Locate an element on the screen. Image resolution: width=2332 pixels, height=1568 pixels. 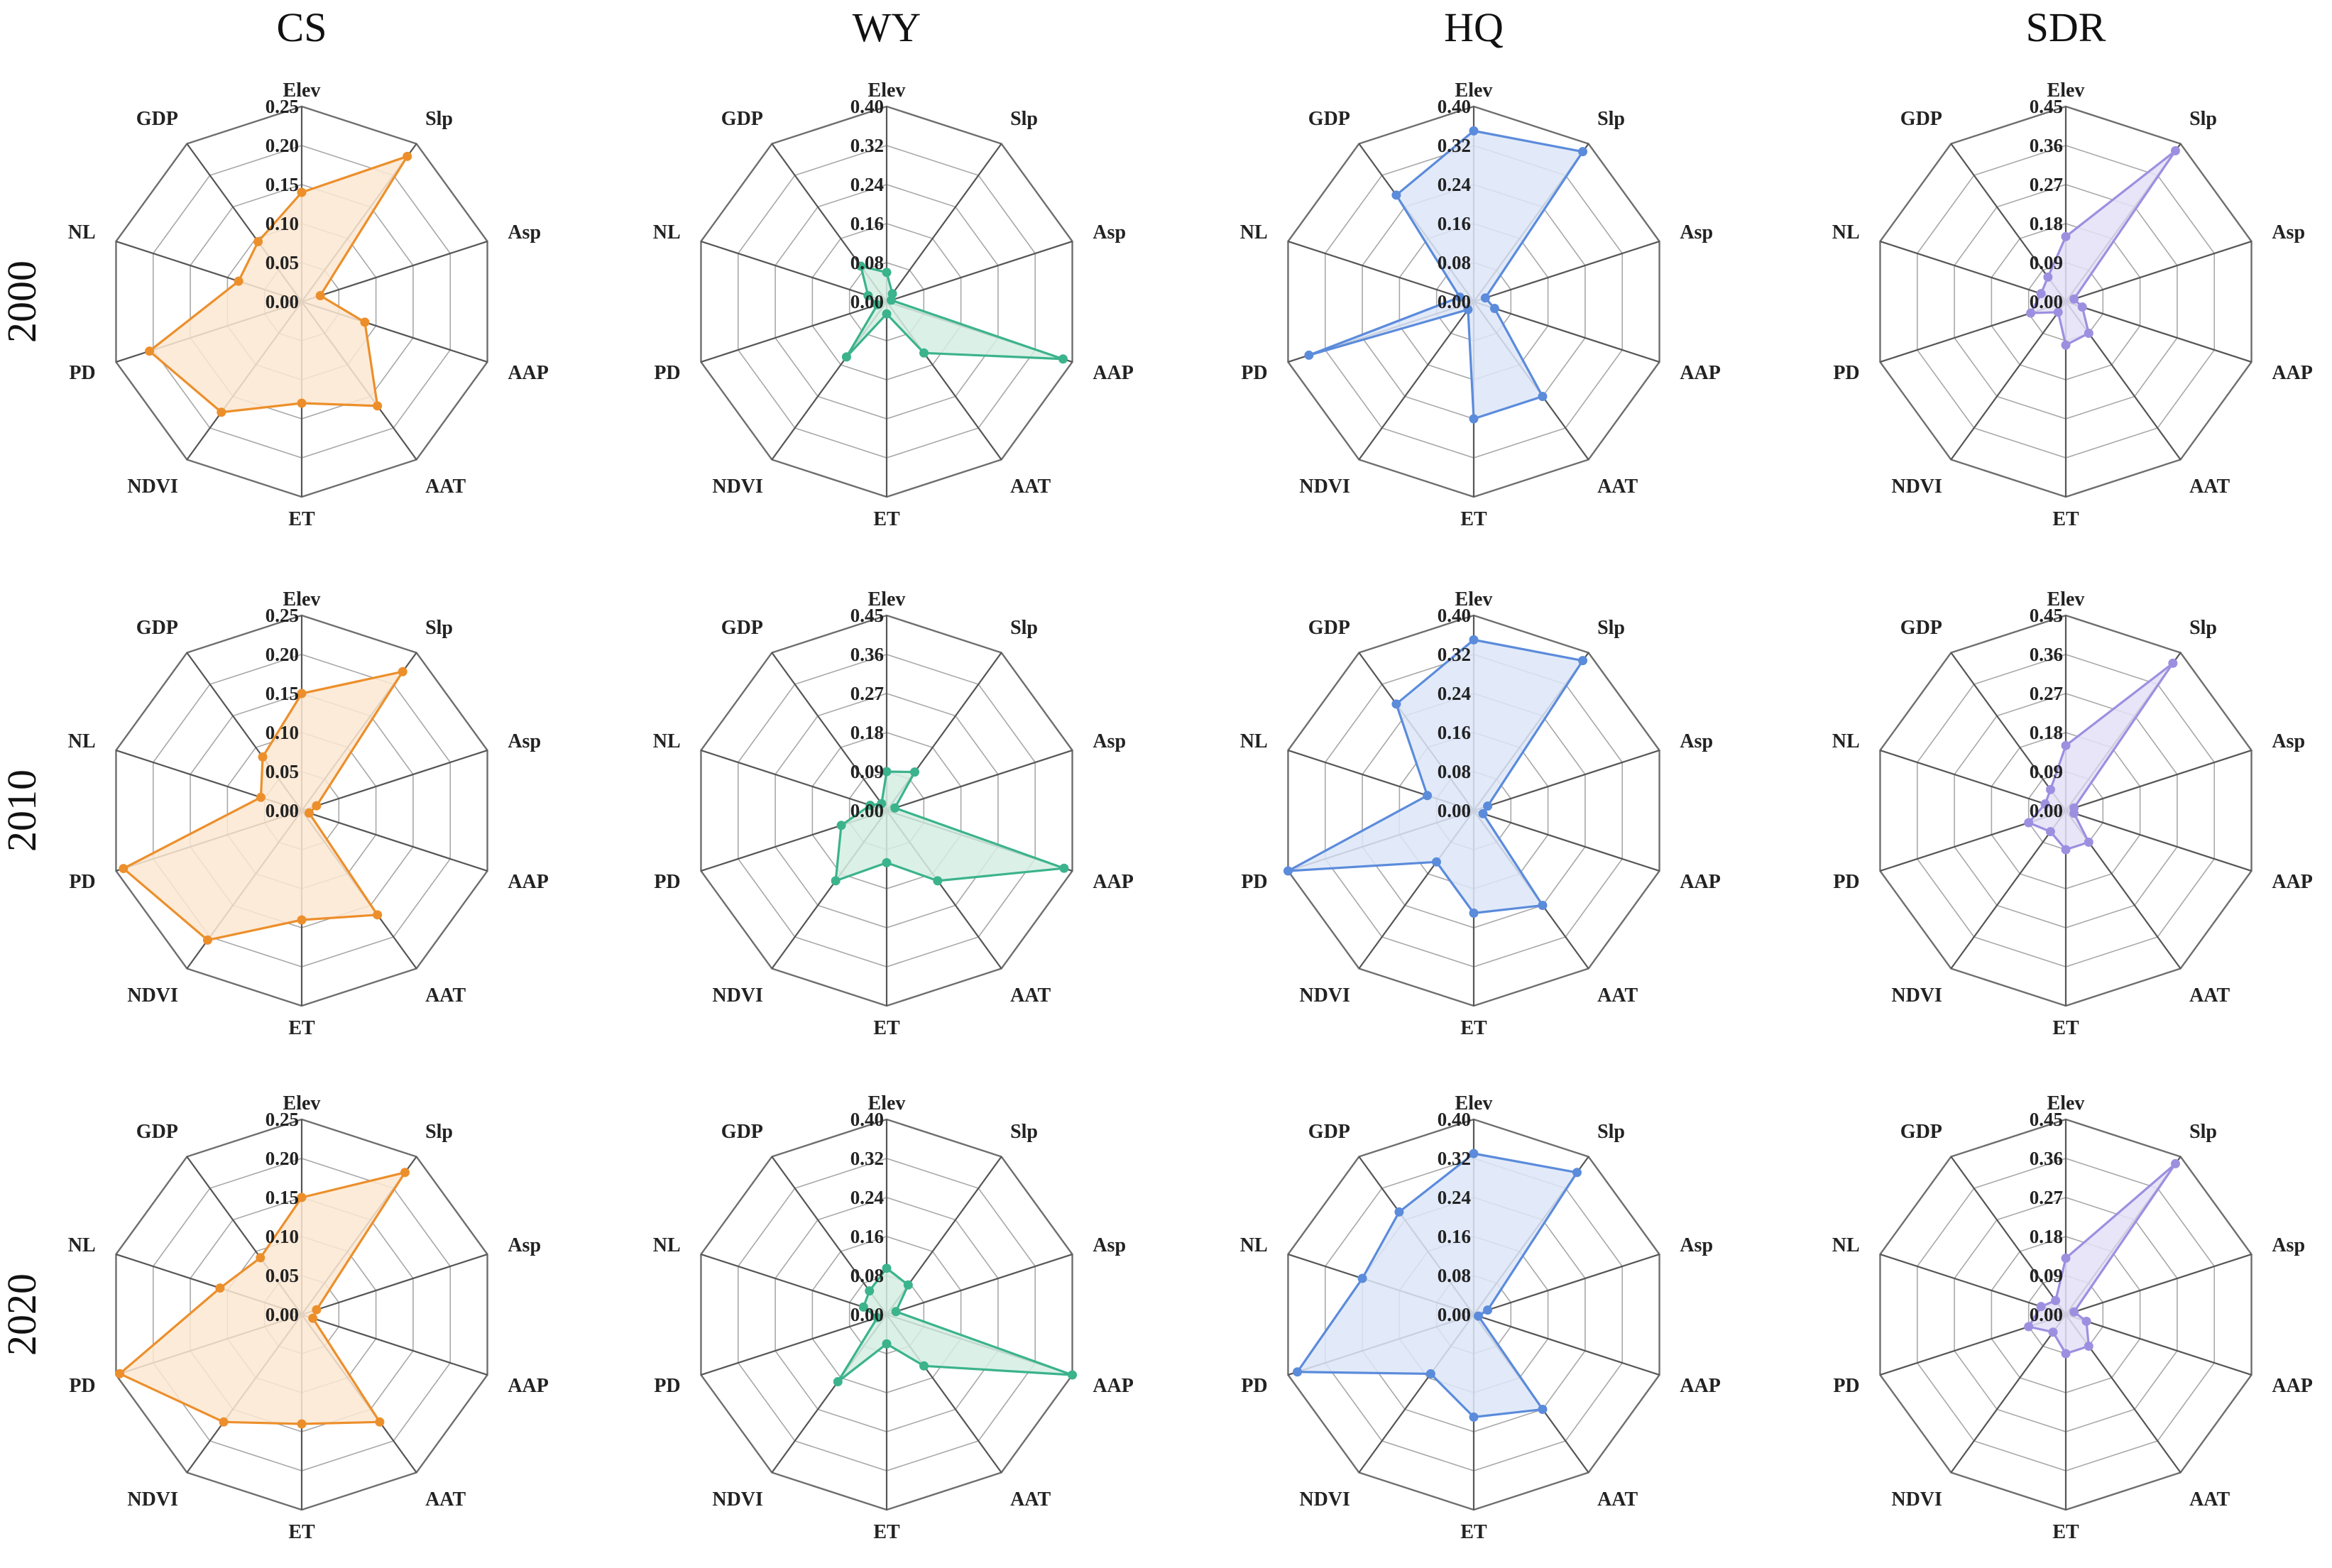
data-point-slp: Slp: 0.38 is located at coordinates (1583, 152).